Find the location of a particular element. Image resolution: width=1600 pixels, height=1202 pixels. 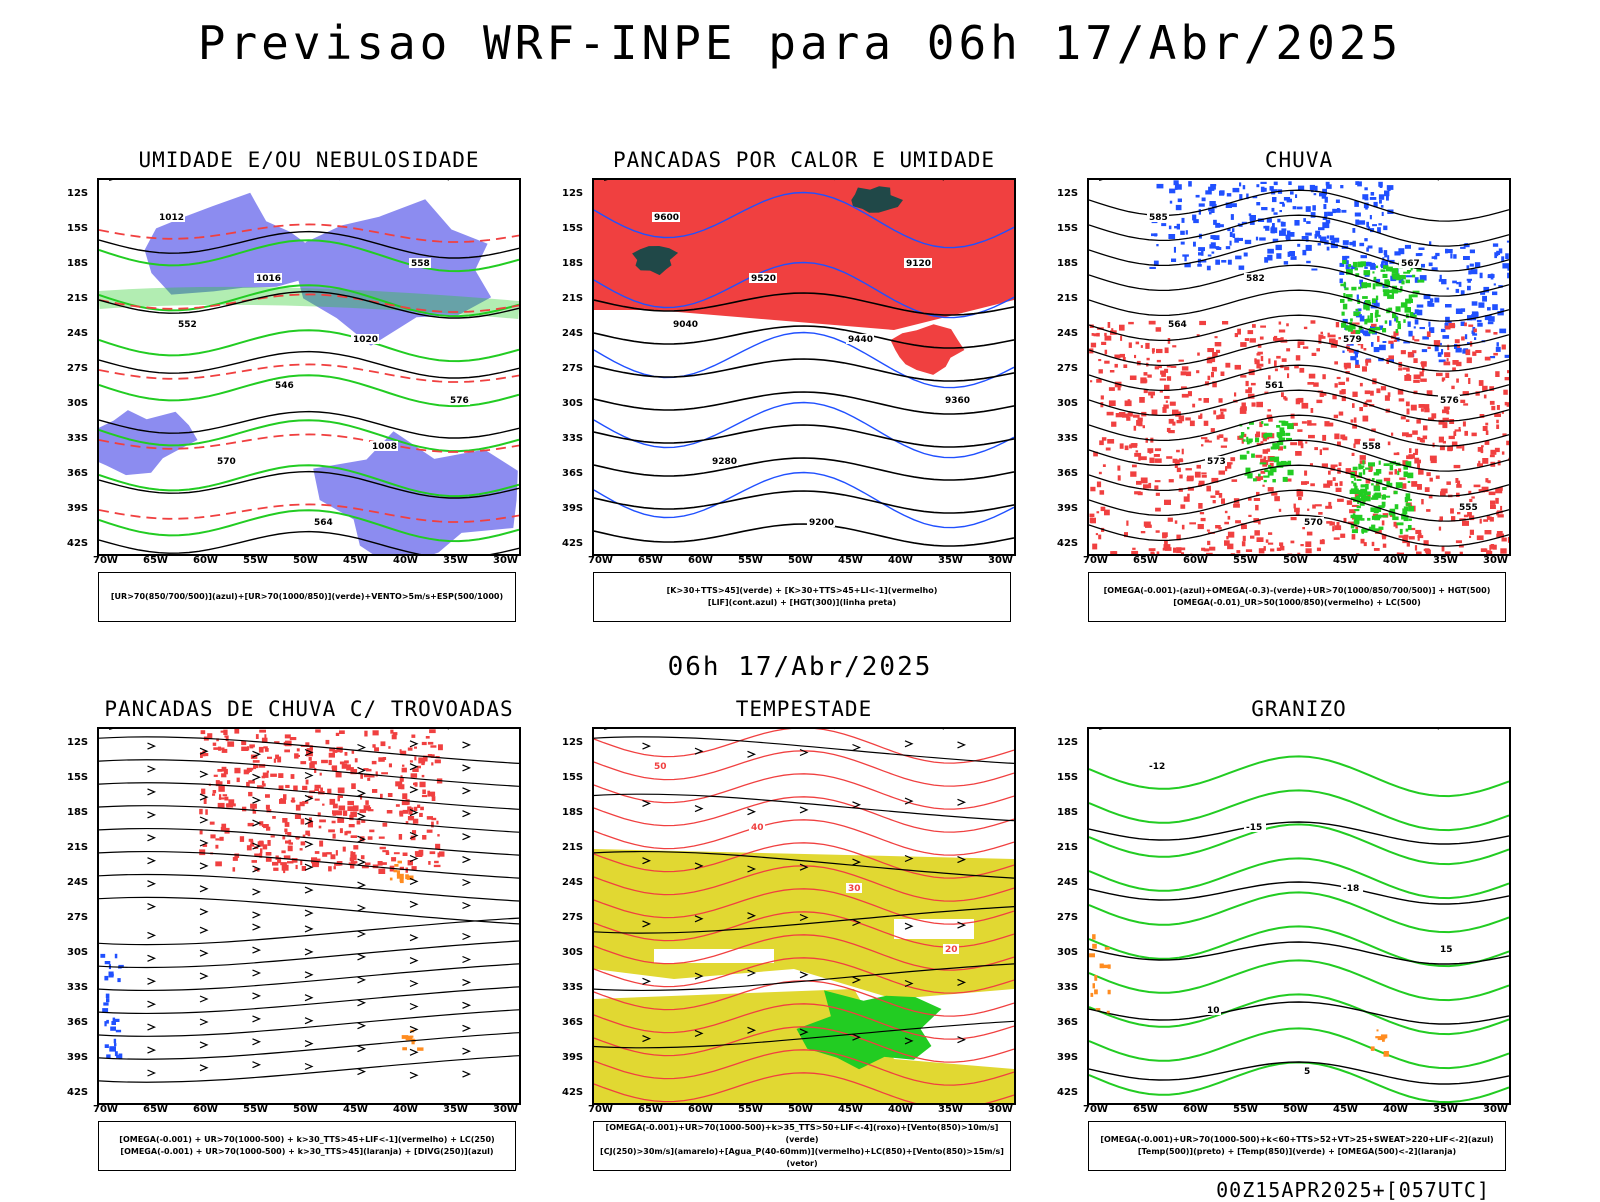

temperature-500-contour is located at coordinates (1299, 1013).